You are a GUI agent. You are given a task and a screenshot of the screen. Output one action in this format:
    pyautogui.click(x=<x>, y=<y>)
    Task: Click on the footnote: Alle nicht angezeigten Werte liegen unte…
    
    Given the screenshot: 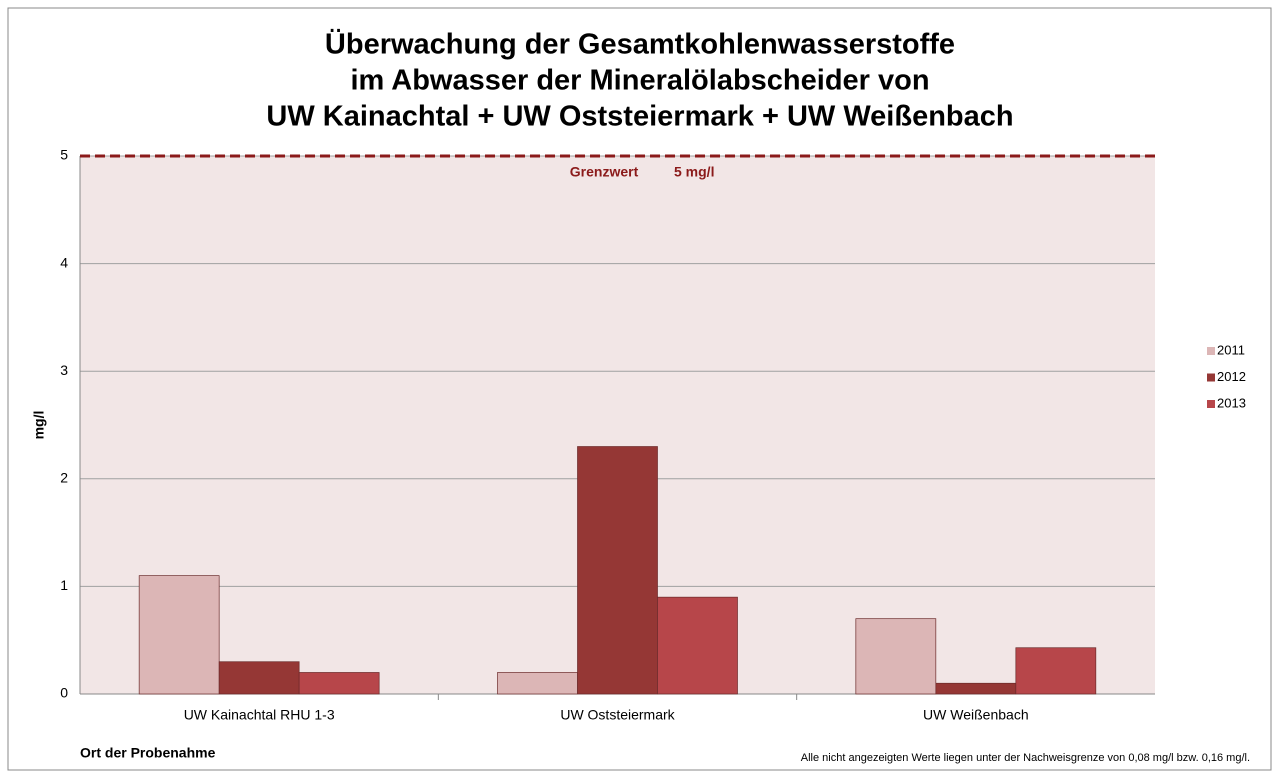 What is the action you would take?
    pyautogui.click(x=1025, y=758)
    